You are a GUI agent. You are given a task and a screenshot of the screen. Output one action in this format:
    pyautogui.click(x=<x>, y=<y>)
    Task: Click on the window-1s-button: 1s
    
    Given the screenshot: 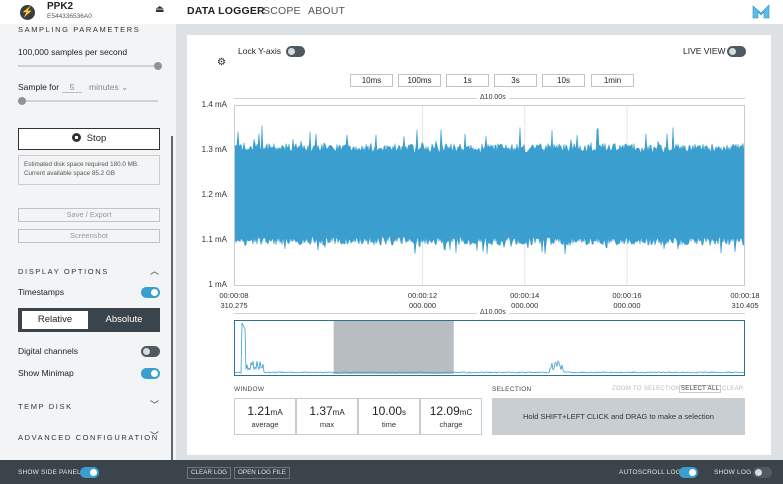 What is the action you would take?
    pyautogui.click(x=467, y=80)
    